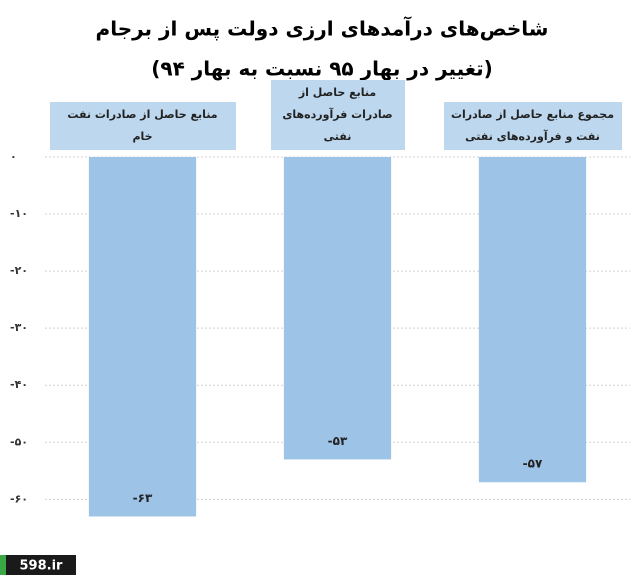 The width and height of the screenshot is (634, 575). I want to click on value-label: -۶۳, so click(143, 498).